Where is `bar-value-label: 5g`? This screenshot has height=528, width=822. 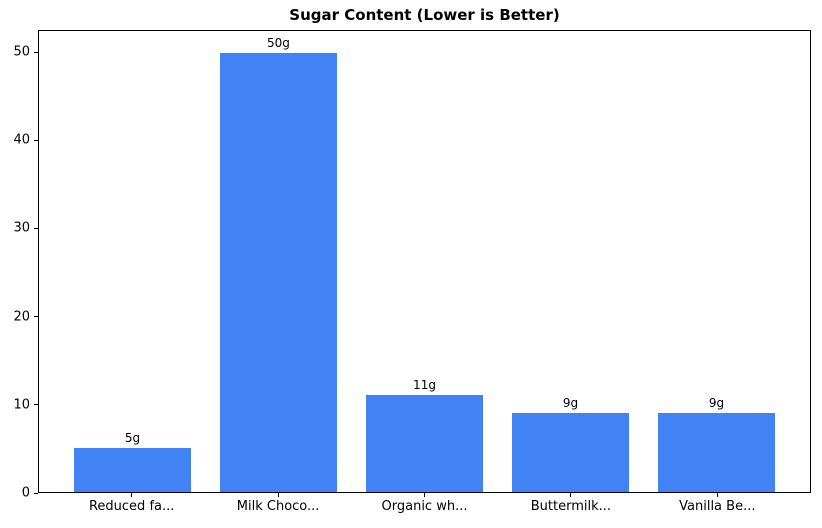
bar-value-label: 5g is located at coordinates (132, 438).